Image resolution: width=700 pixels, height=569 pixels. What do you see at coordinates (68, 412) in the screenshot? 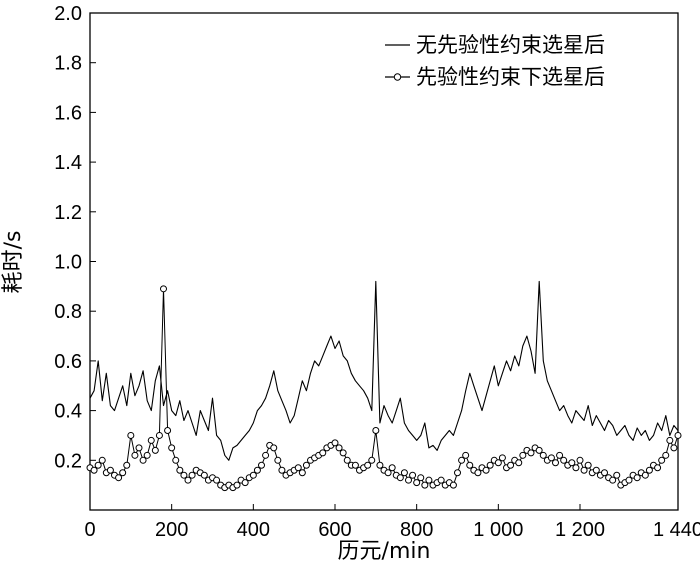
I see `y-tick-label: 0.4` at bounding box center [68, 412].